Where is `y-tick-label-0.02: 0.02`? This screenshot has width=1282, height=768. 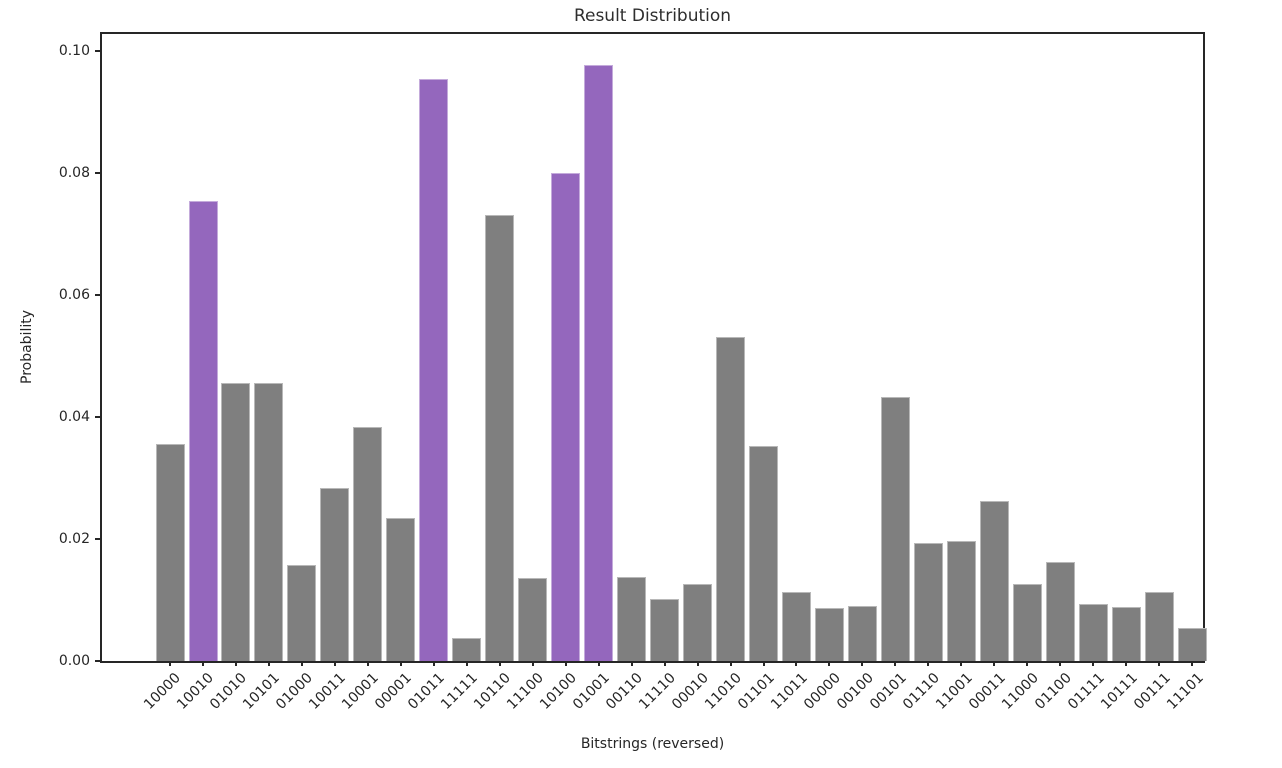
y-tick-label-0.02: 0.02 is located at coordinates (74, 539).